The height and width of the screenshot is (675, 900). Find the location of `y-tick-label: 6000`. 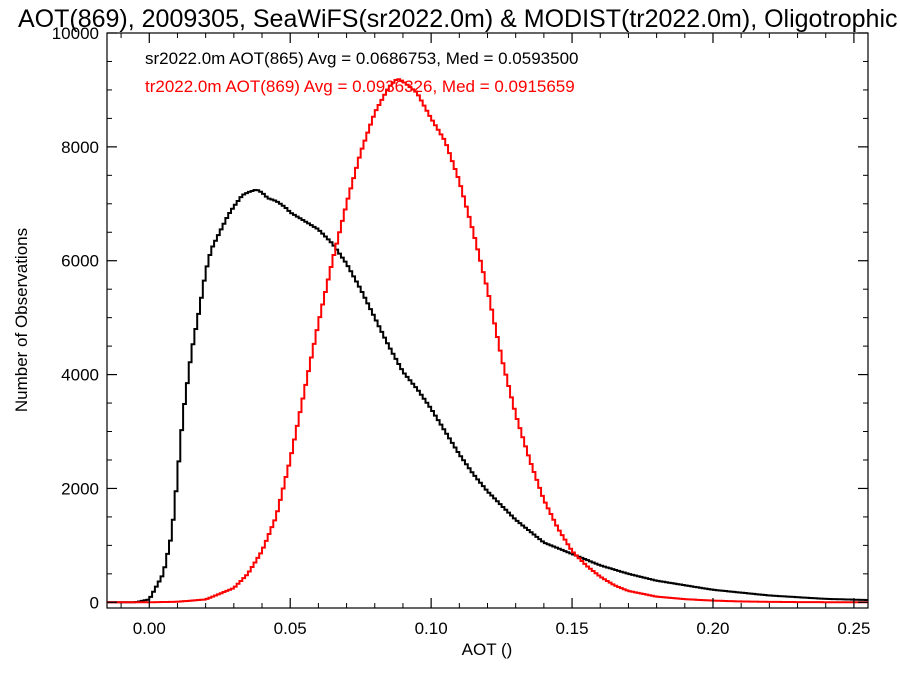

y-tick-label: 6000 is located at coordinates (80, 261).